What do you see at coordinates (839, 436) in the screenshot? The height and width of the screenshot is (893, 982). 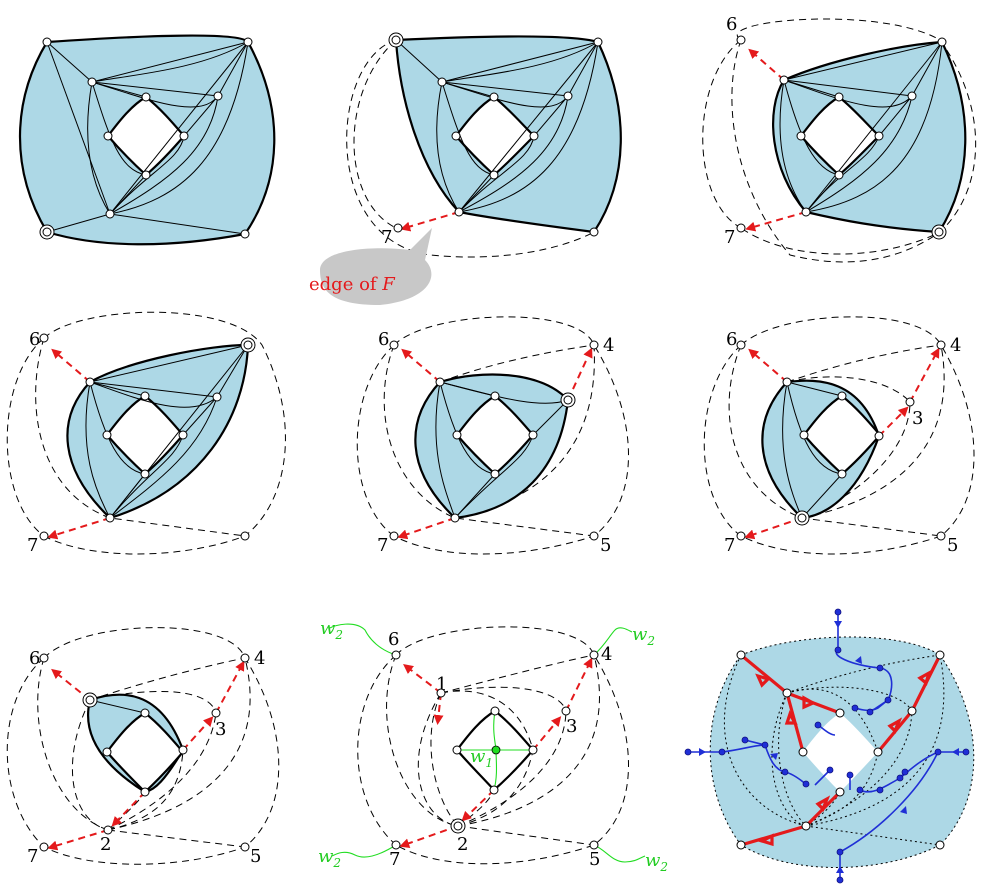 I see `panel-6: 6 4 3 7 5` at bounding box center [839, 436].